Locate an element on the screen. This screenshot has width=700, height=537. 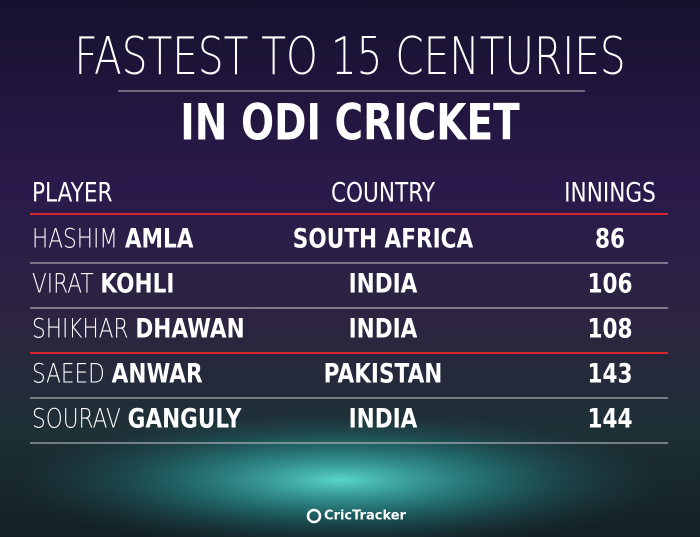
title-line1: FASTEST TO 15 CENTURIES is located at coordinates (349, 56).